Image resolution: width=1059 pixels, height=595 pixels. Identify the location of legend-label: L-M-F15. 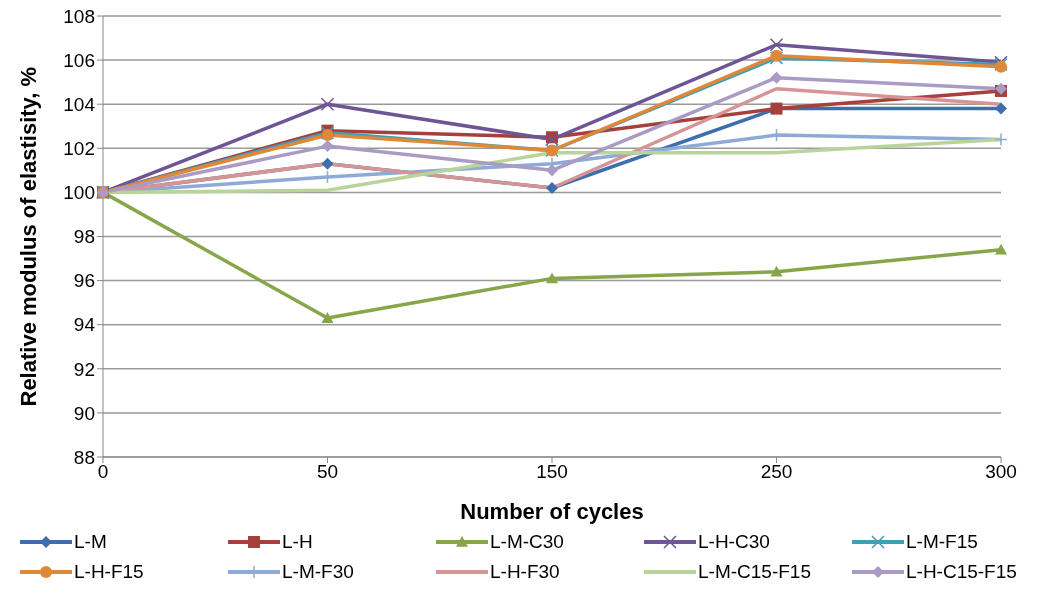
(942, 542).